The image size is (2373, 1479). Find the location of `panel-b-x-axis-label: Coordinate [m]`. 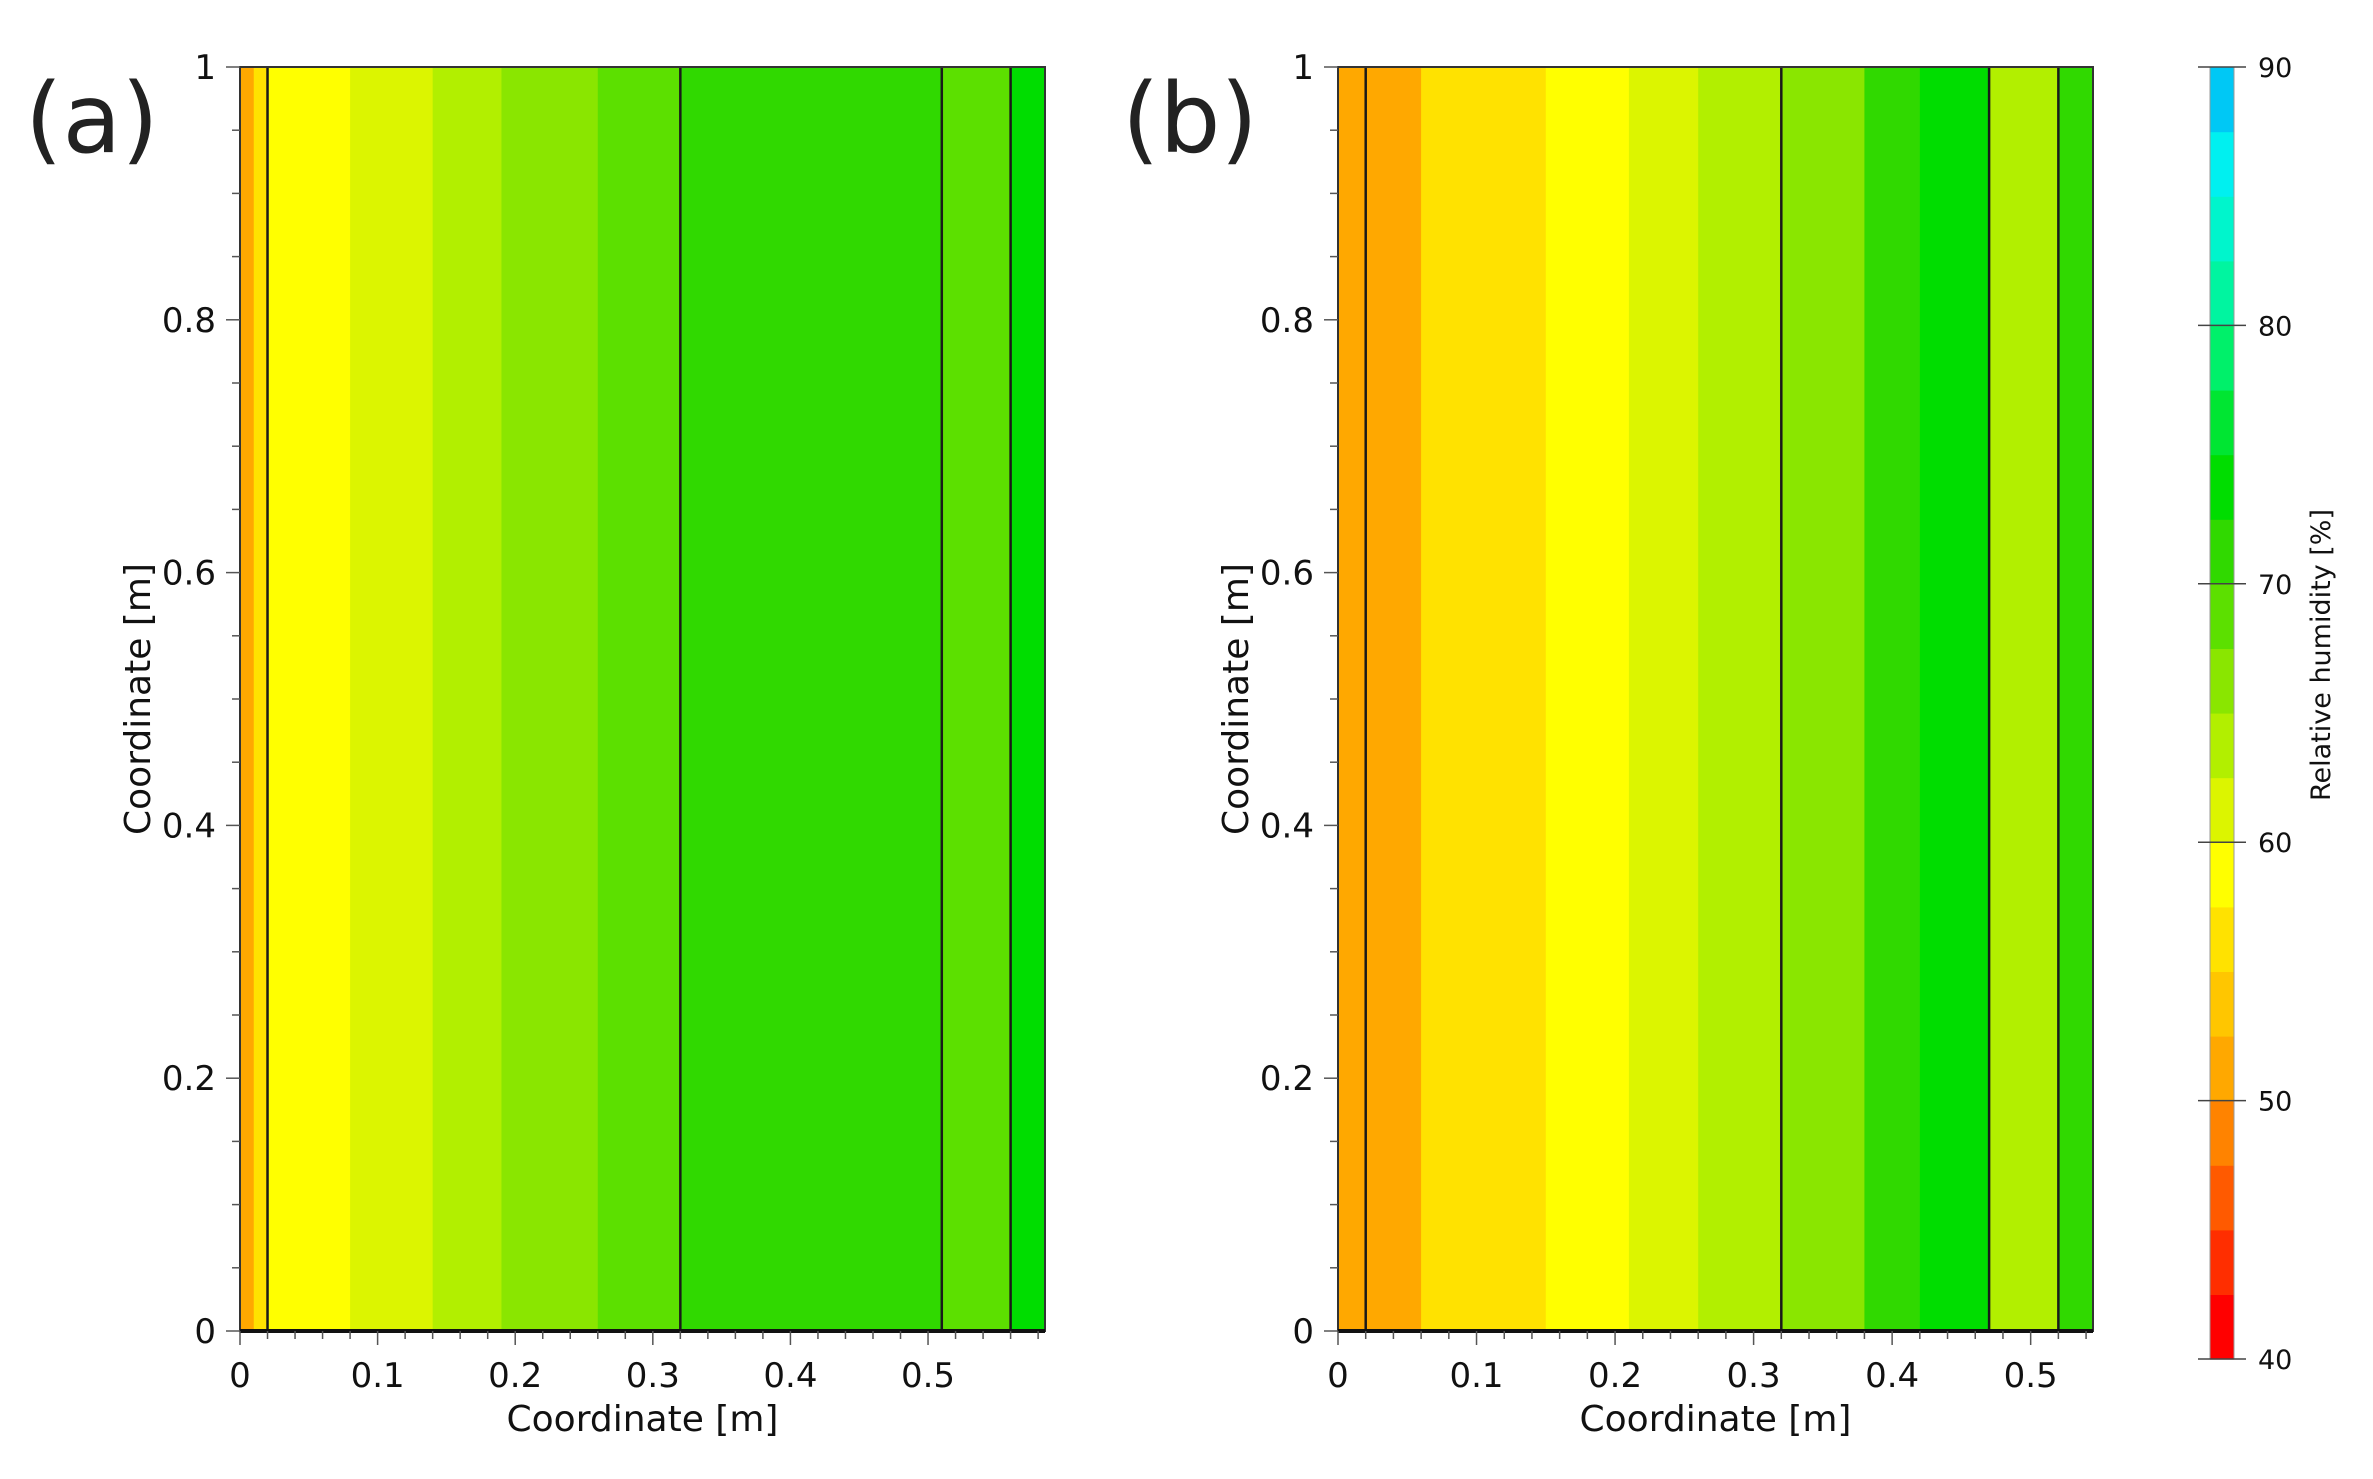

panel-b-x-axis-label: Coordinate [m] is located at coordinates (1716, 1419).